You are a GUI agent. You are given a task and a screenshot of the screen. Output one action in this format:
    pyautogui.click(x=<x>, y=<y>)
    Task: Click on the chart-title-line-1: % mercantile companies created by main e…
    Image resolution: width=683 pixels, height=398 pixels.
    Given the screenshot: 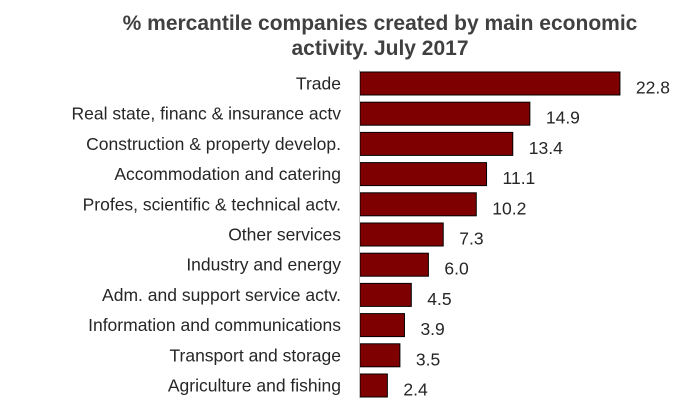 What is the action you would take?
    pyautogui.click(x=380, y=23)
    